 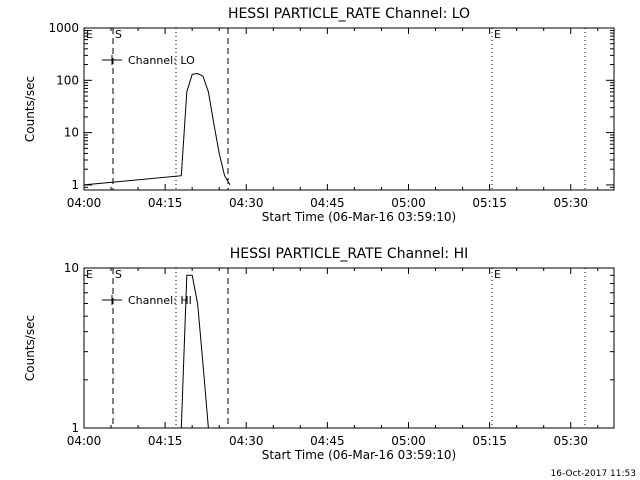 I want to click on y-tick-label: 1000, so click(x=63, y=28).